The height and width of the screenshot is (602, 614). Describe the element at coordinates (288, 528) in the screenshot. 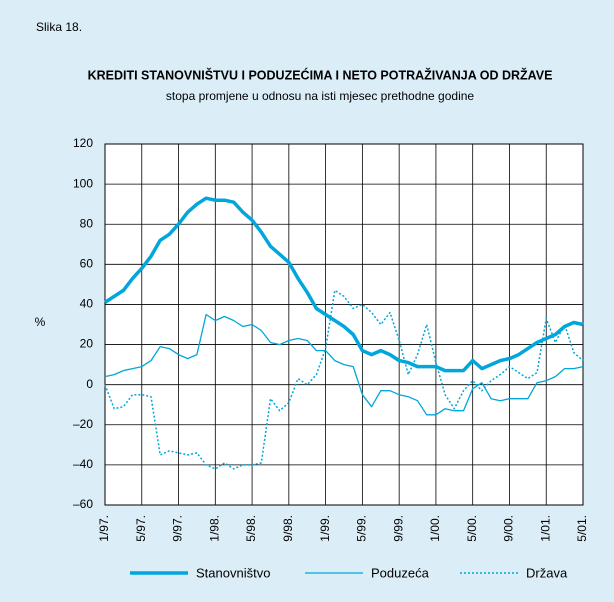

I see `x-tick-label: 9/98.` at that location.